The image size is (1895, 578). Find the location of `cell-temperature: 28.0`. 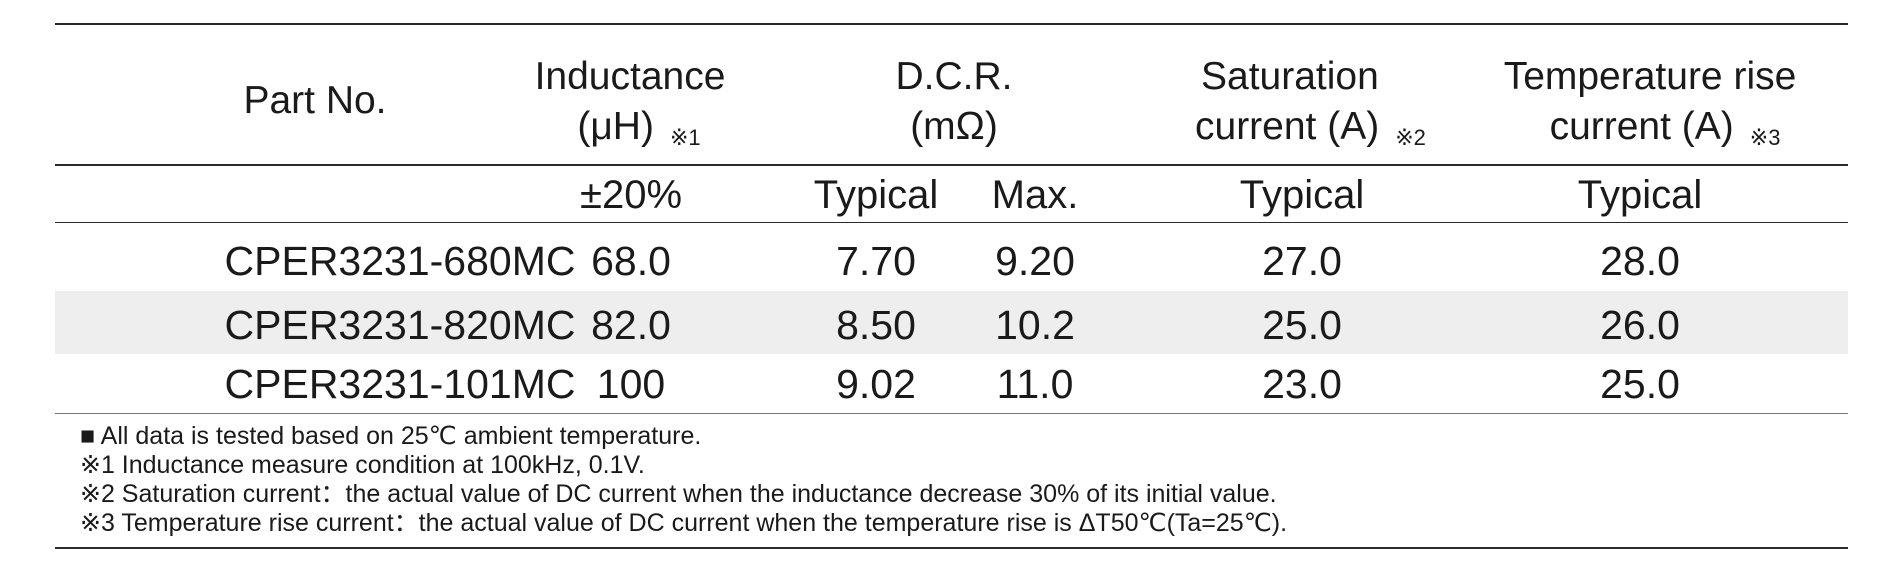

cell-temperature: 28.0 is located at coordinates (1640, 261).